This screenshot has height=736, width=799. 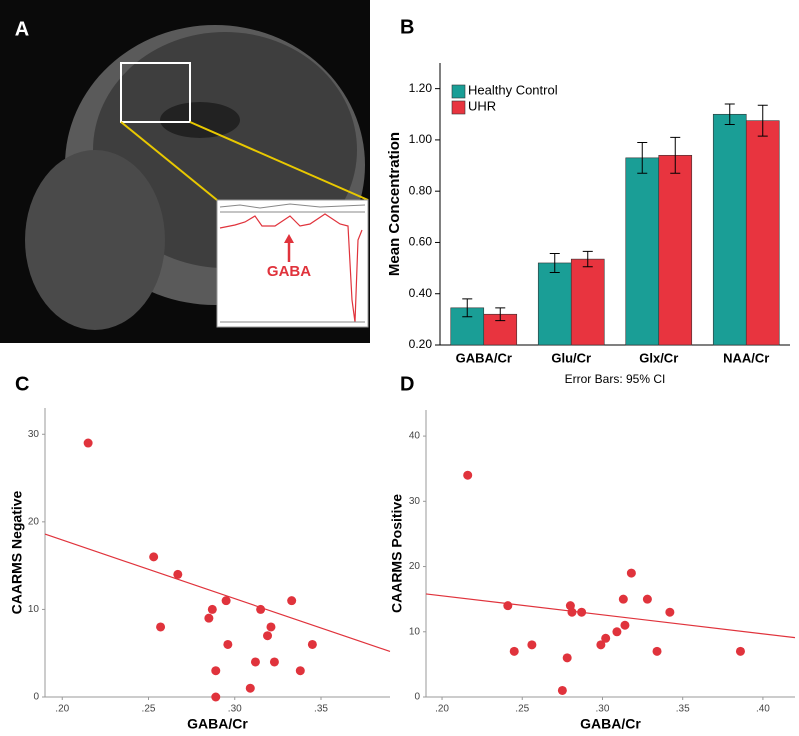 I want to click on voxel-box, so click(x=155, y=92).